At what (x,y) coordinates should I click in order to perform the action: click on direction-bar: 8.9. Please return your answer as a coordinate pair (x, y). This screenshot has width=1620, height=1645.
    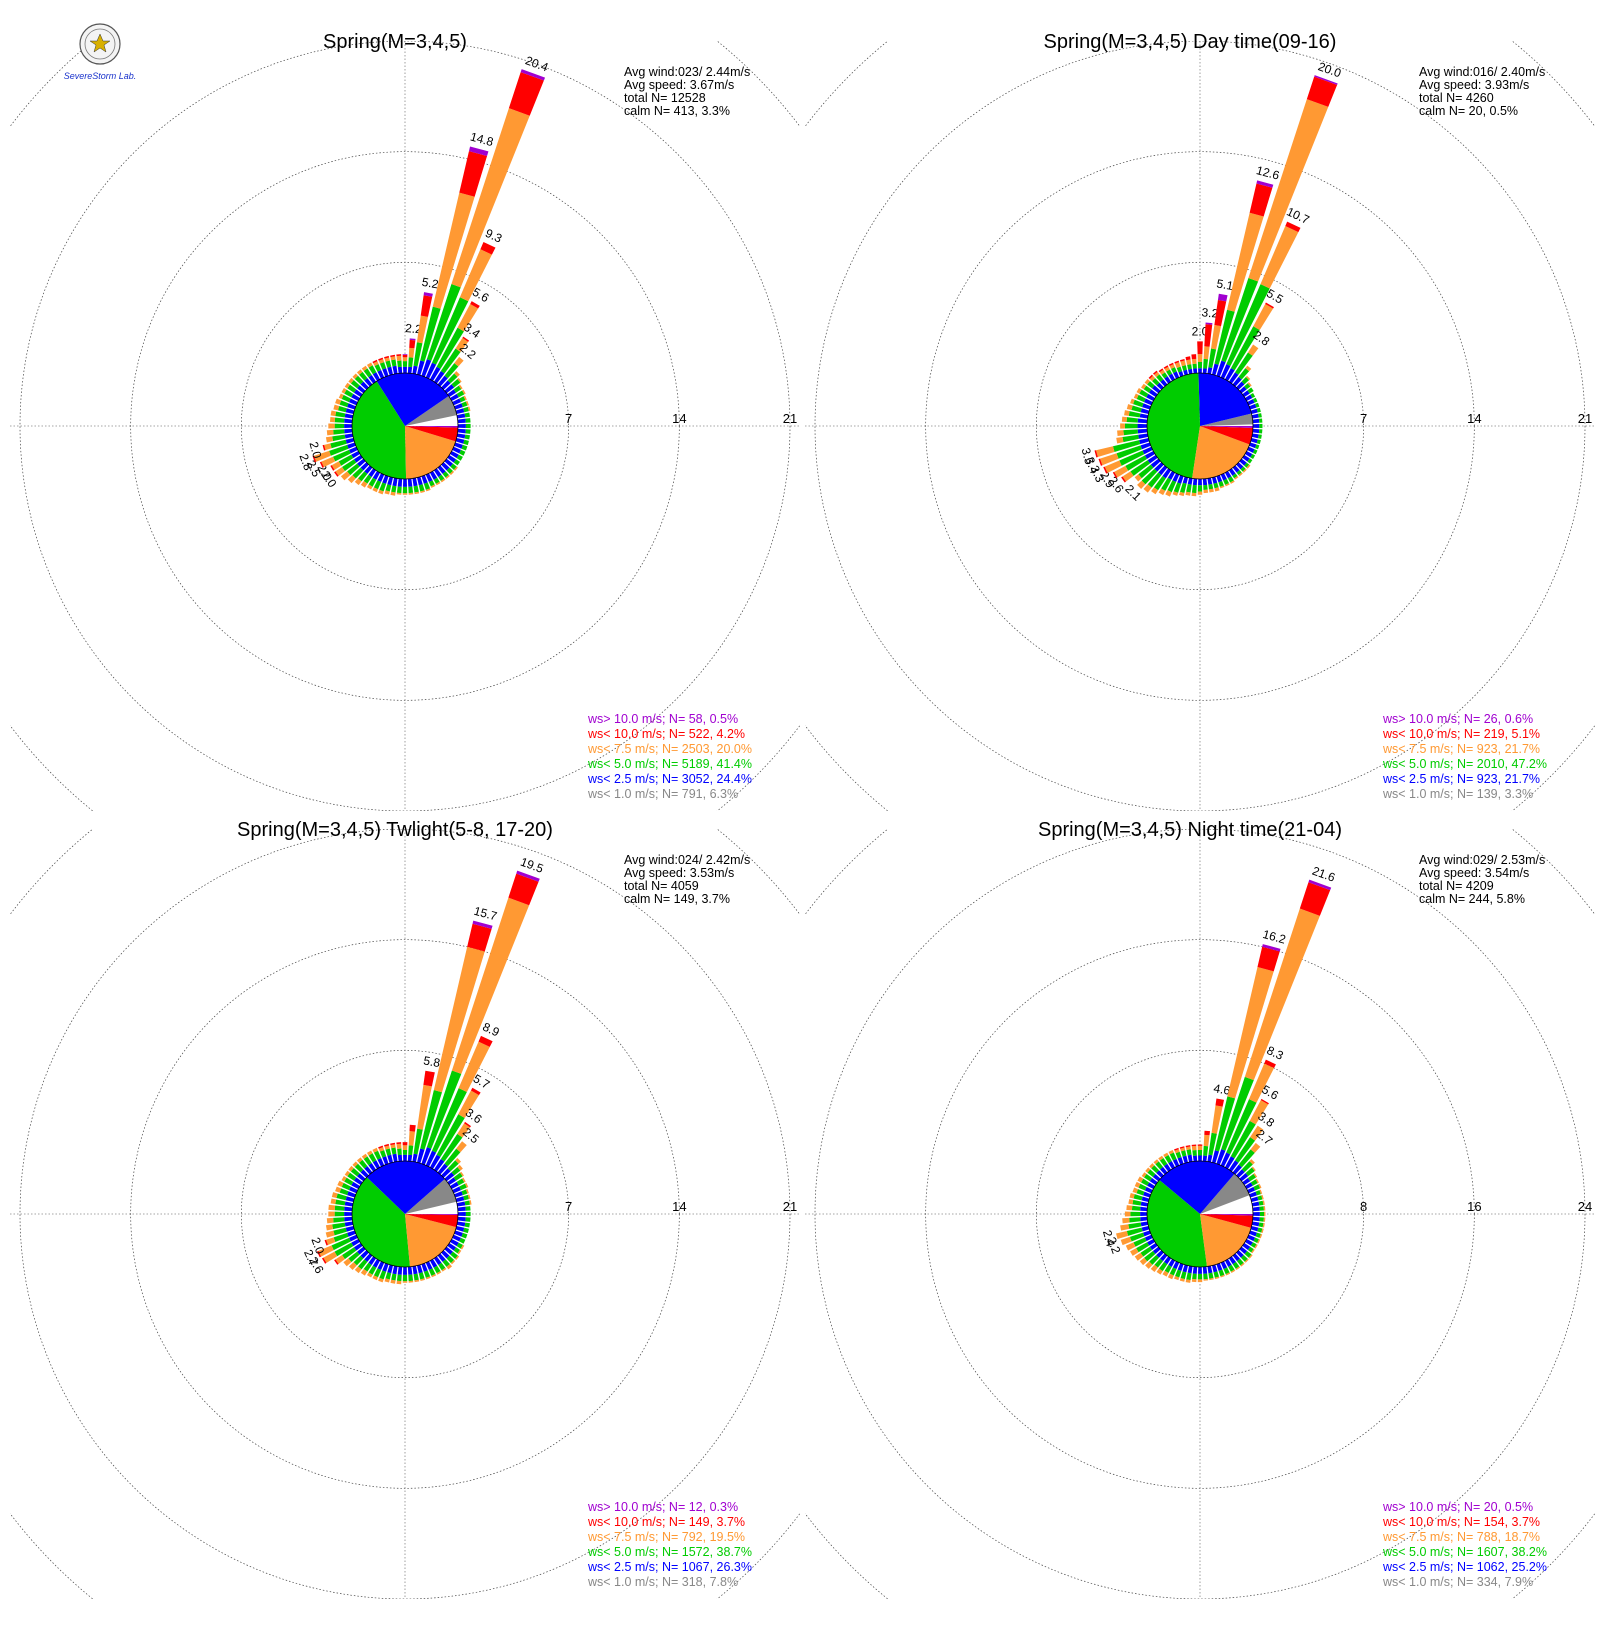
    Looking at the image, I should click on (463, 1093).